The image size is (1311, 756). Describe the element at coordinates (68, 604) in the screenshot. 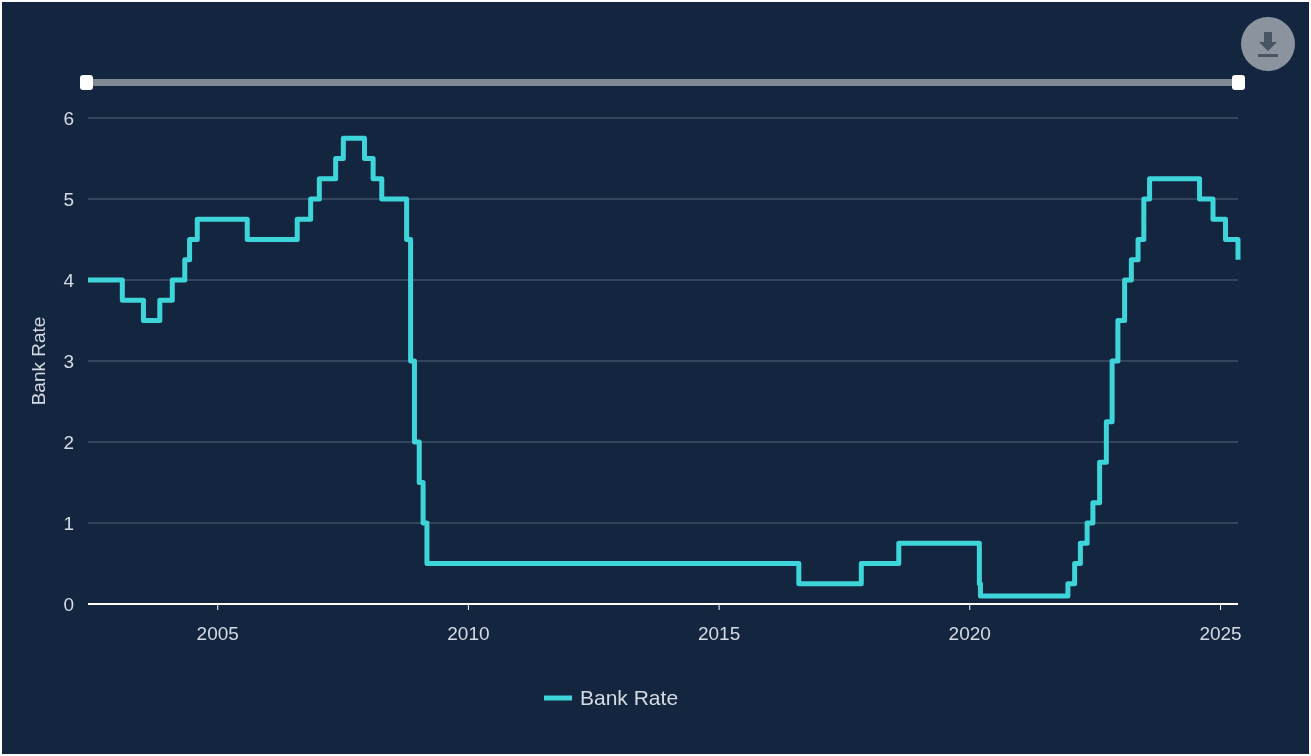

I see `y-tick-label: 0` at that location.